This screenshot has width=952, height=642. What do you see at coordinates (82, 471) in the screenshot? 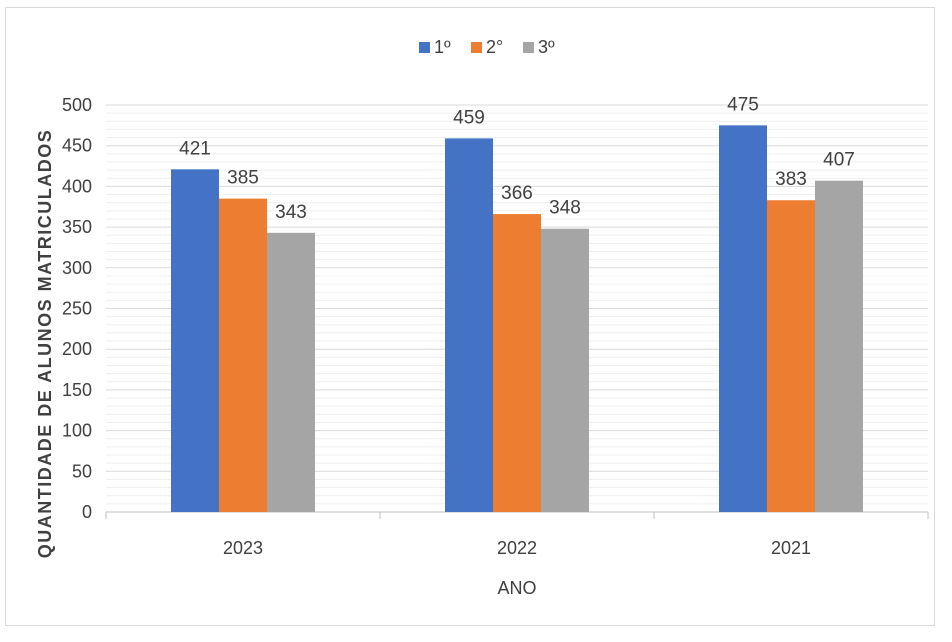
I see `y-tick-label: 50` at bounding box center [82, 471].